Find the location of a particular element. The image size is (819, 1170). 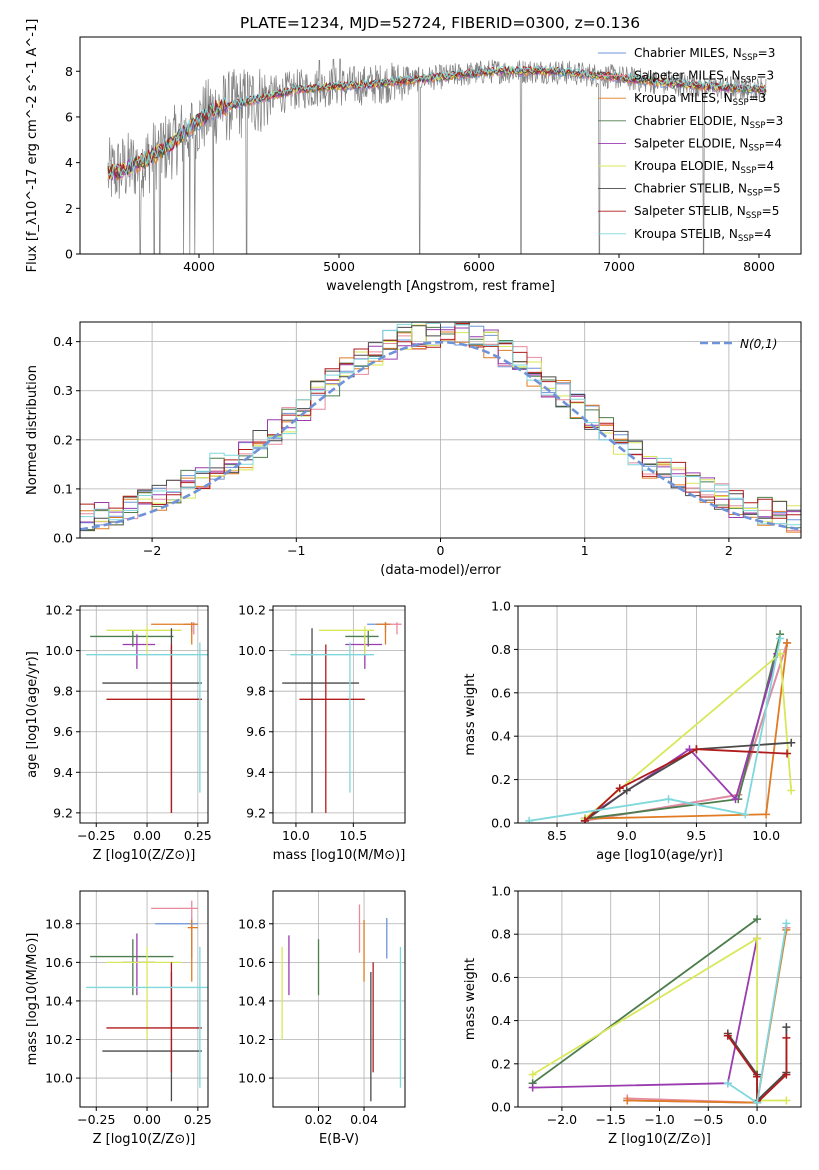

legend-name: Chabrier ELODIE is located at coordinates (683, 121).